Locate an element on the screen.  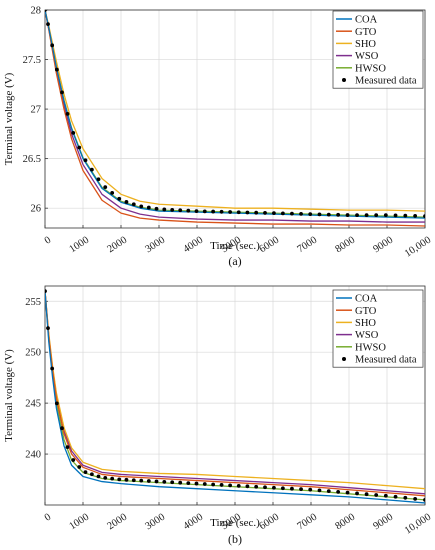
y-tick-label: 27 is located at coordinates (36, 110).